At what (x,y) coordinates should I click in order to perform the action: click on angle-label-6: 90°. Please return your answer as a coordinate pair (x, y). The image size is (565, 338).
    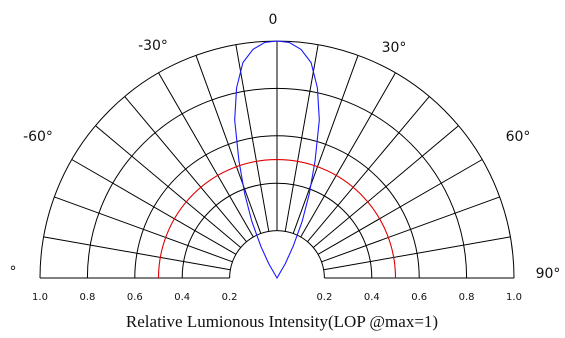
    Looking at the image, I should click on (548, 274).